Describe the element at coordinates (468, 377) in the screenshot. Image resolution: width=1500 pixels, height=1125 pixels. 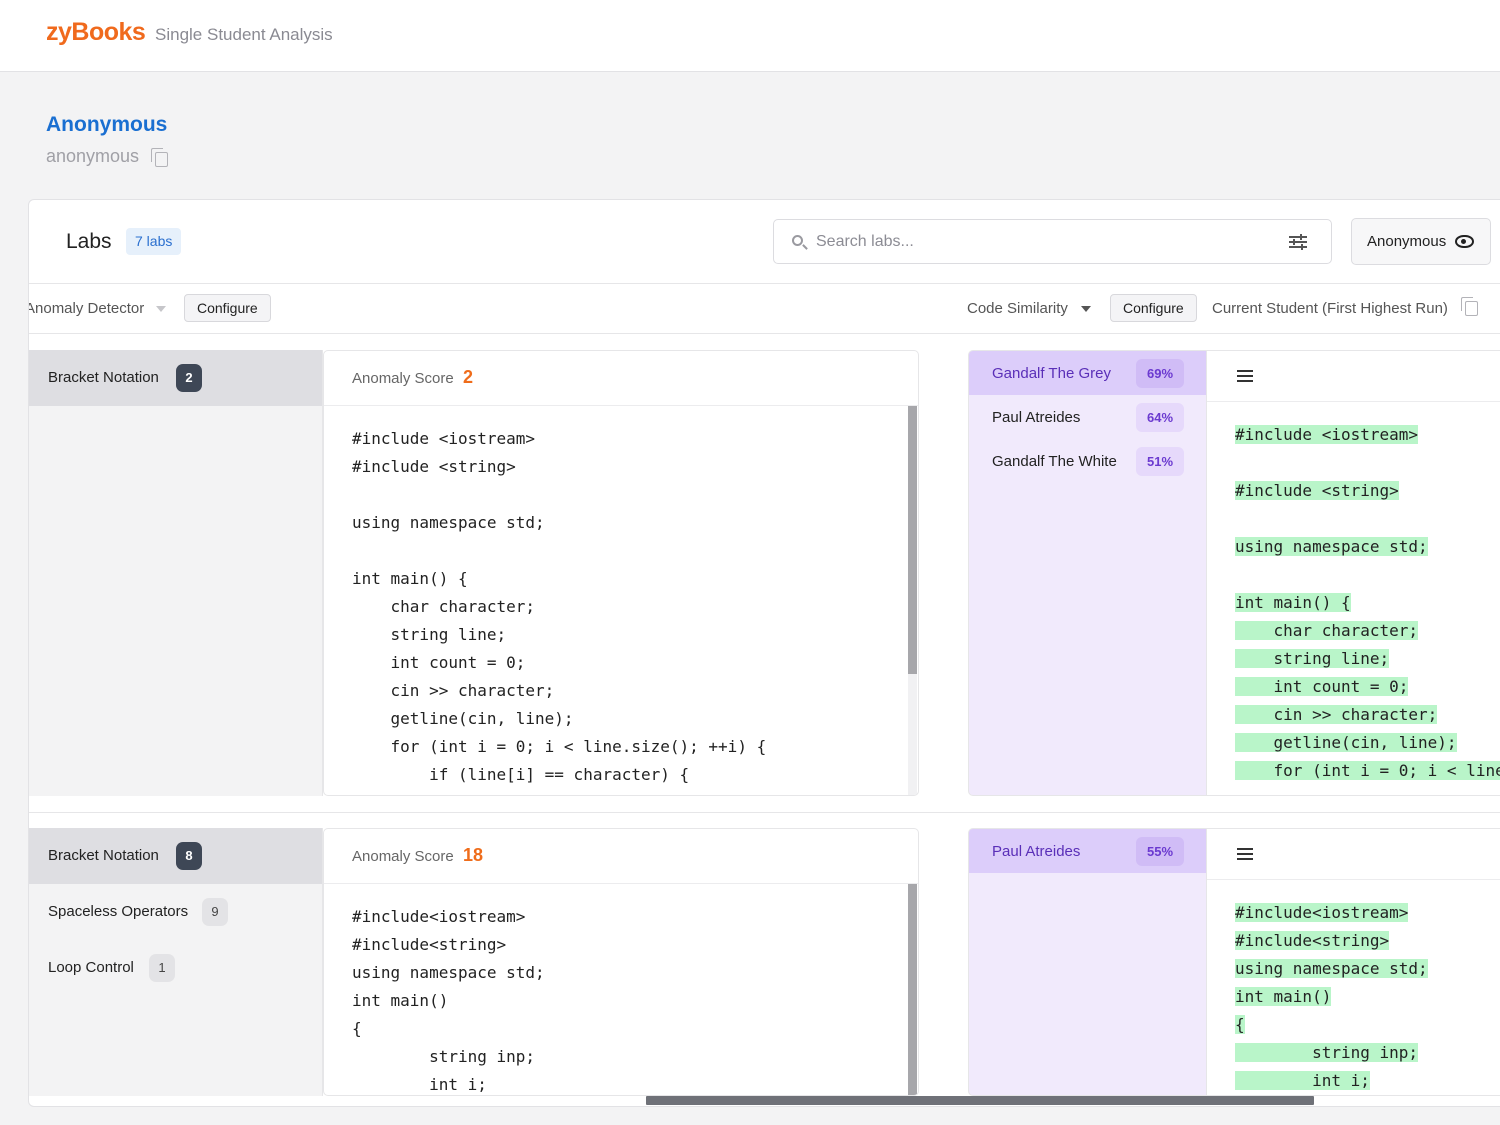
I see `anomaly-score-value: 2` at that location.